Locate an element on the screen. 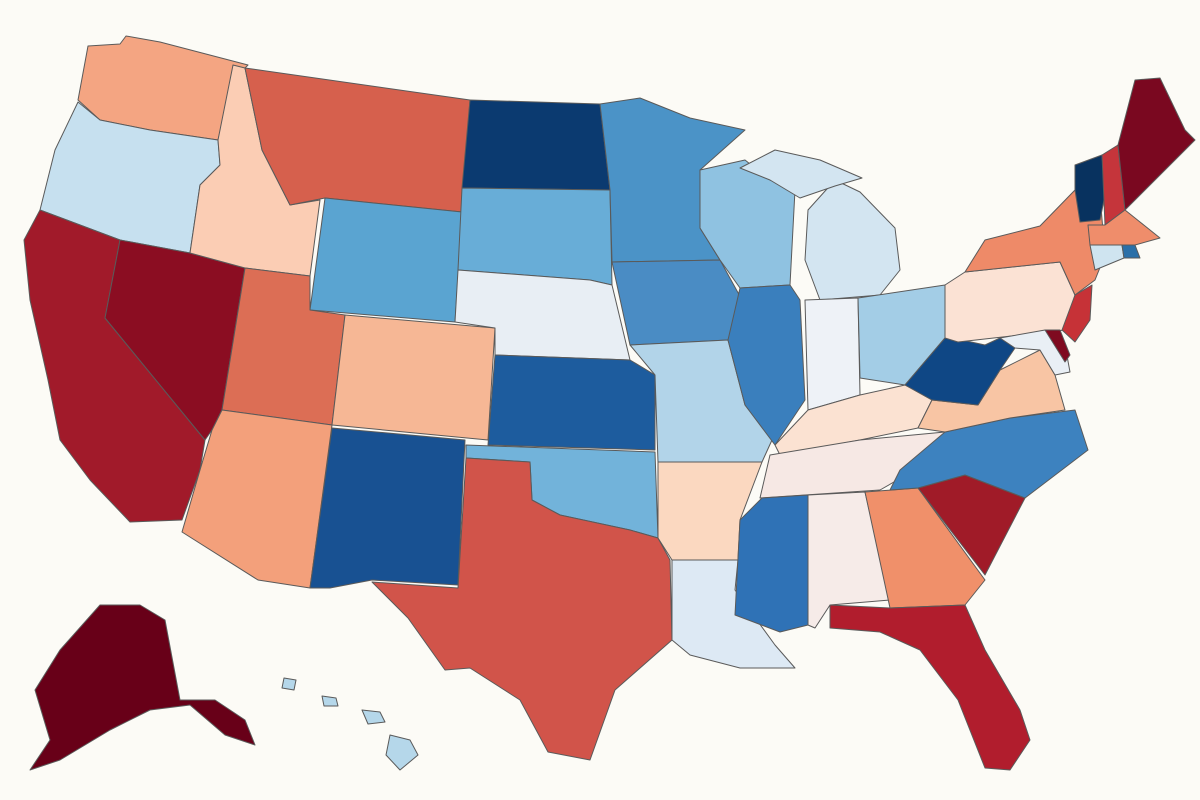 This screenshot has width=1200, height=800. state-ri is located at coordinates (1131, 251).